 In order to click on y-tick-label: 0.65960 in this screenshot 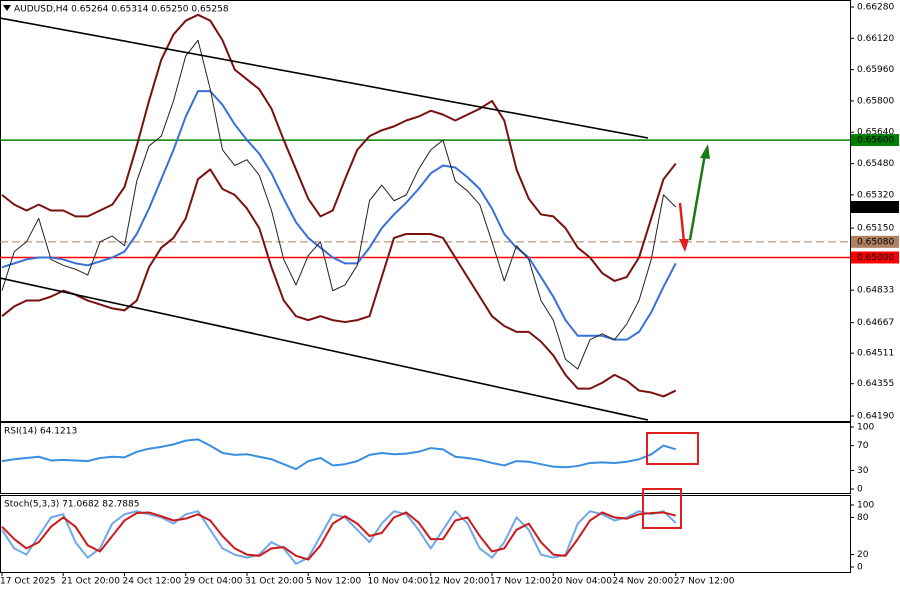, I will do `click(875, 70)`.